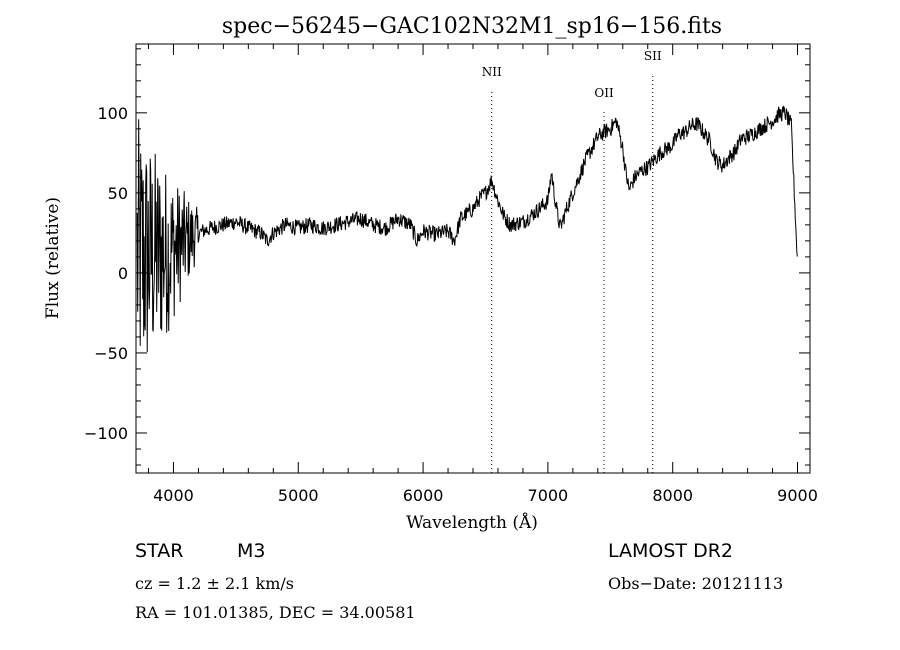  I want to click on object-subclass: M3, so click(251, 551).